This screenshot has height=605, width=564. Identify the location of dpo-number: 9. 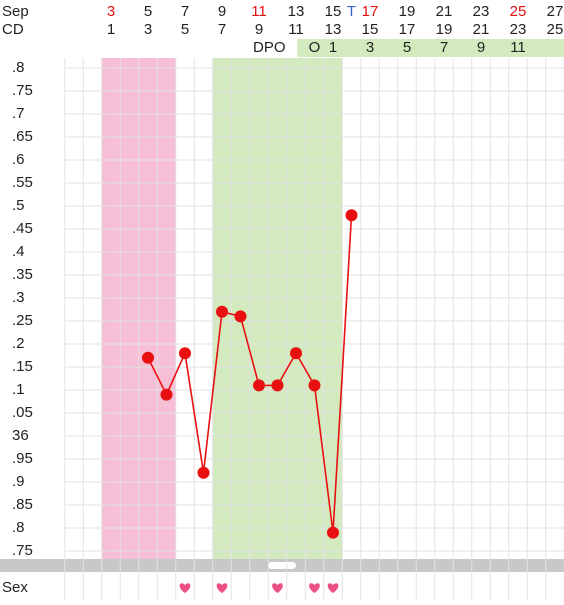
(481, 47).